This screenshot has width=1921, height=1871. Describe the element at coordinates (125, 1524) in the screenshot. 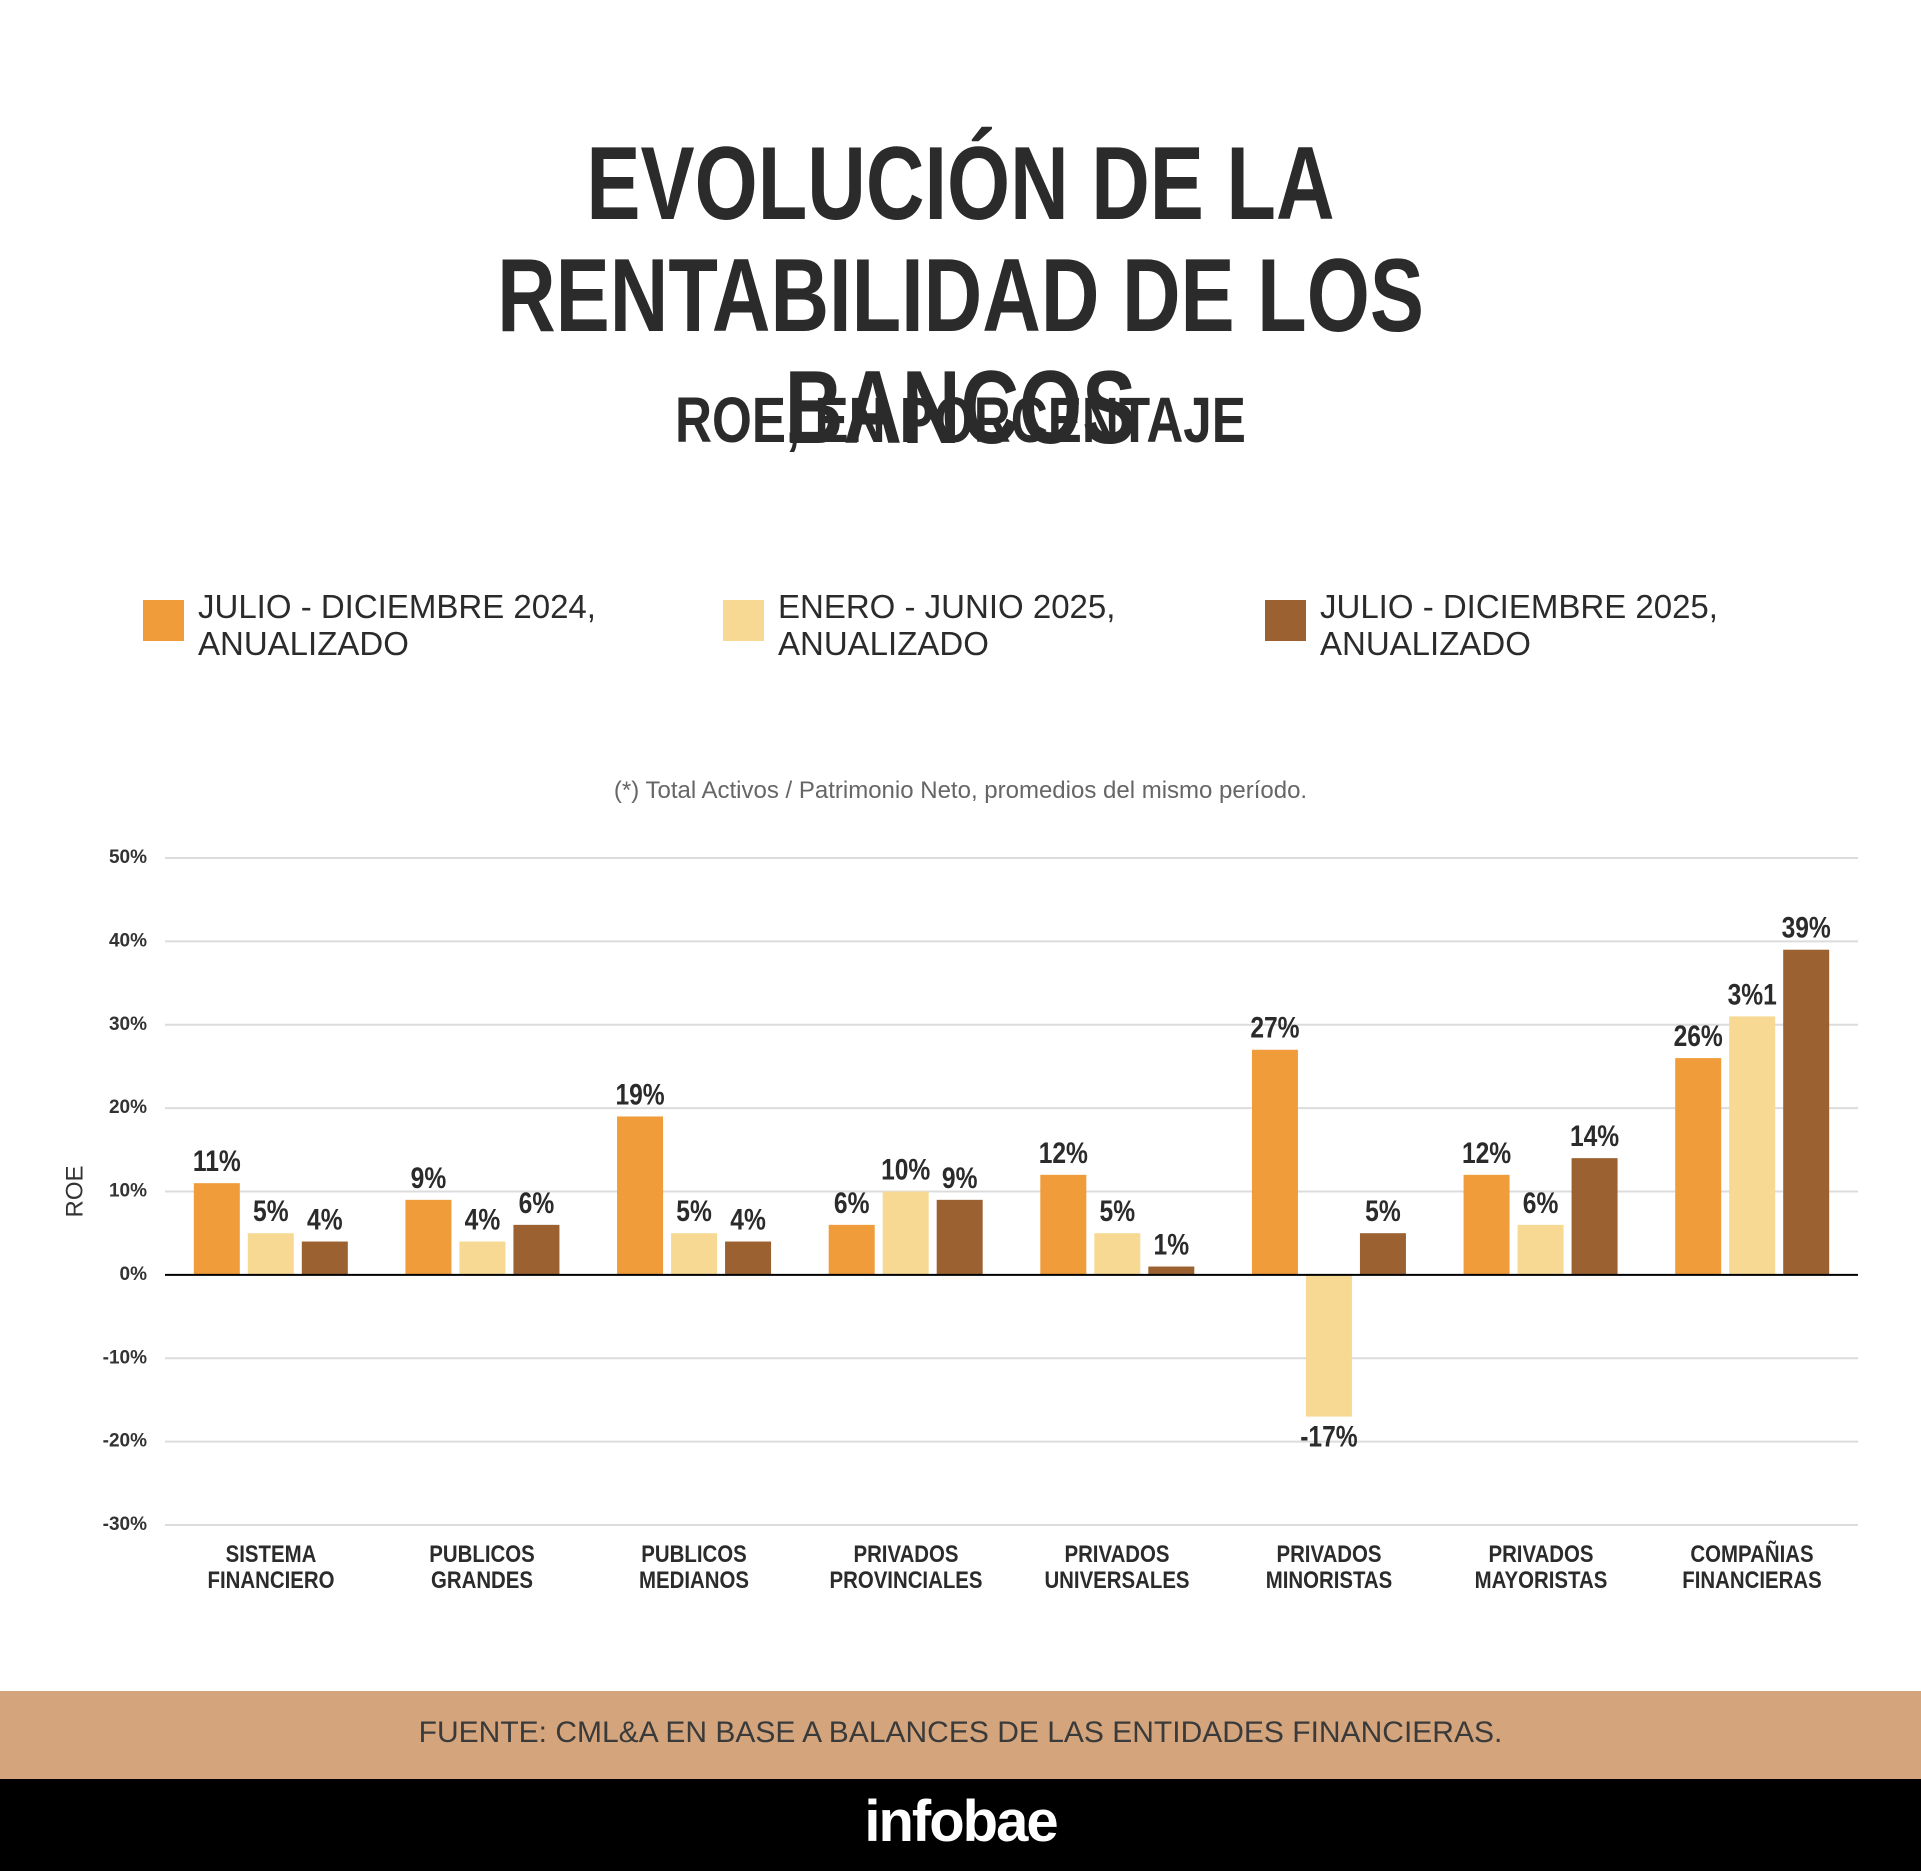

I see `y-tick-label: -30%` at that location.